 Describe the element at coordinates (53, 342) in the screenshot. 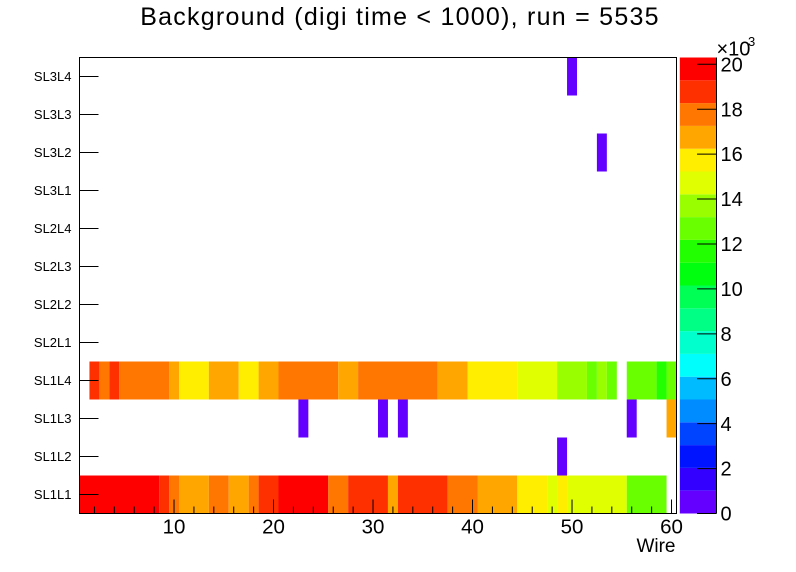

I see `svg-text: SL2L1` at that location.